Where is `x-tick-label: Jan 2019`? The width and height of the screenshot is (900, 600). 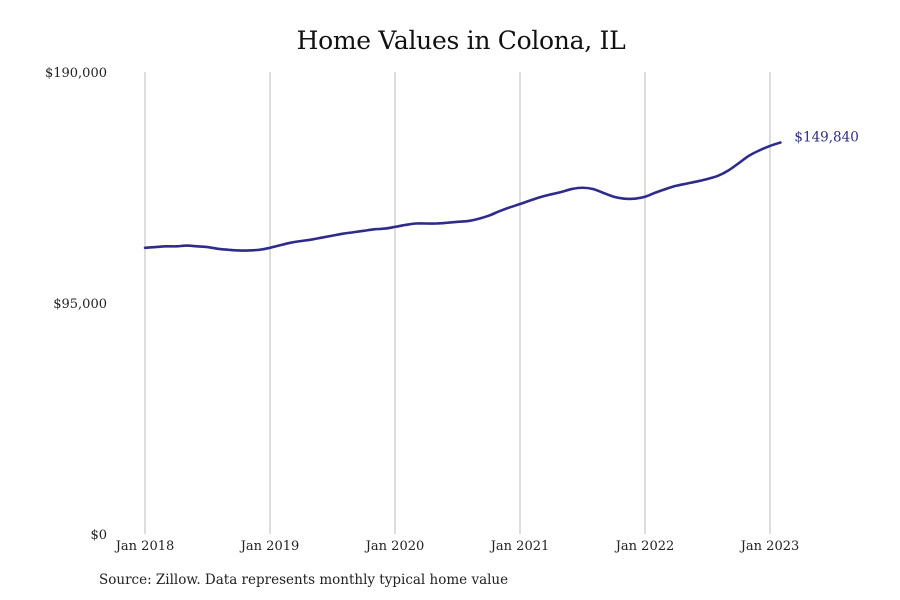
x-tick-label: Jan 2019 is located at coordinates (269, 546).